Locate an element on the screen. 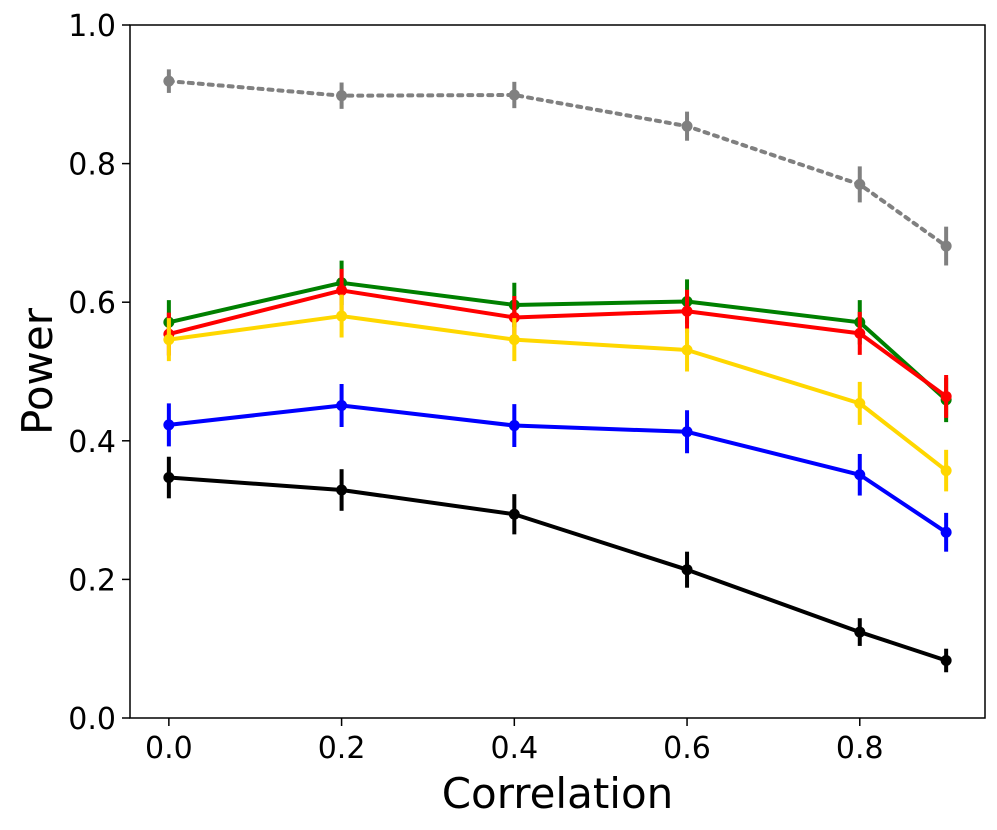  x-tick-label: 0.0 is located at coordinates (169, 748).